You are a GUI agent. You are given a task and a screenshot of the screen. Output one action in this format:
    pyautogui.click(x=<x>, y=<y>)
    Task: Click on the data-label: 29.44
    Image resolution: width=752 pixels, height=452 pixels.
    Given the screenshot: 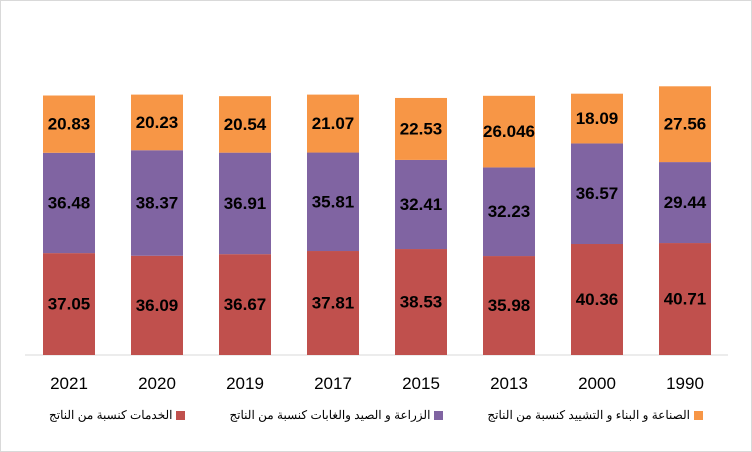 What is the action you would take?
    pyautogui.click(x=685, y=202)
    